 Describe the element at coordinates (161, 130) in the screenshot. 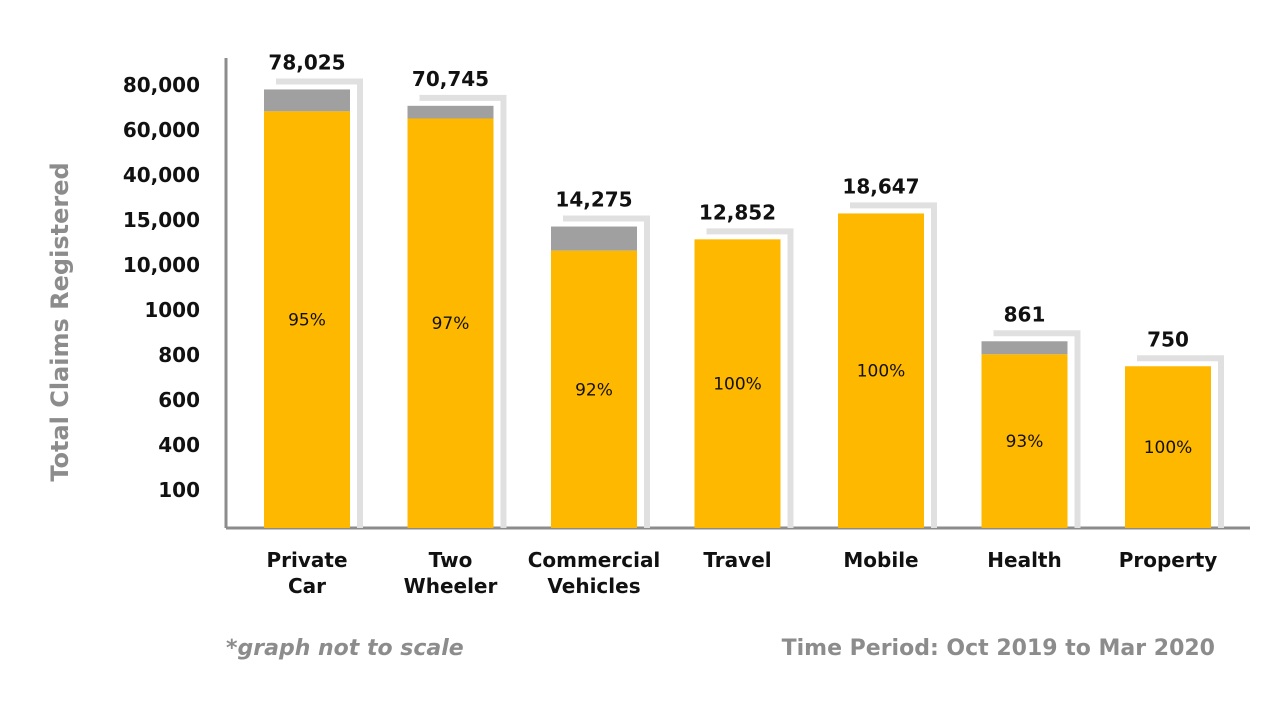

I see `y-tick-label: 60,000` at that location.